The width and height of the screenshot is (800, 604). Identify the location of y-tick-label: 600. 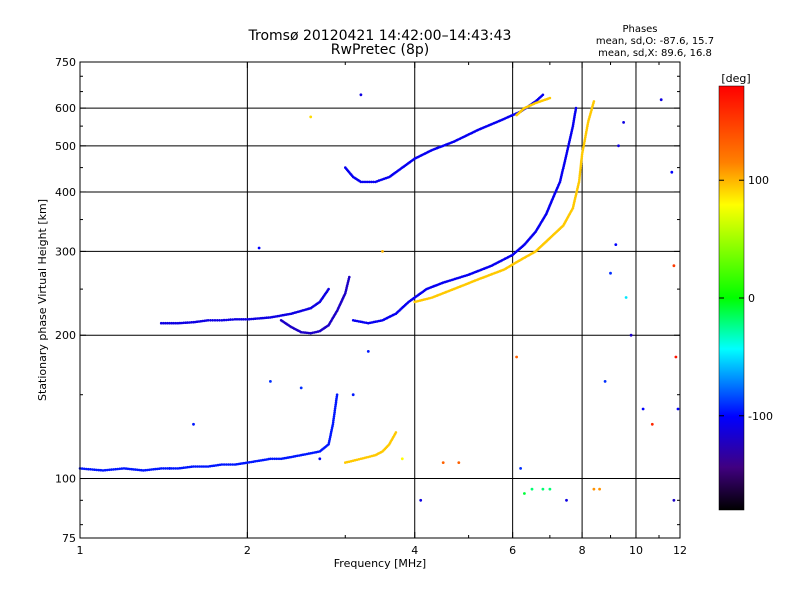
(65, 108).